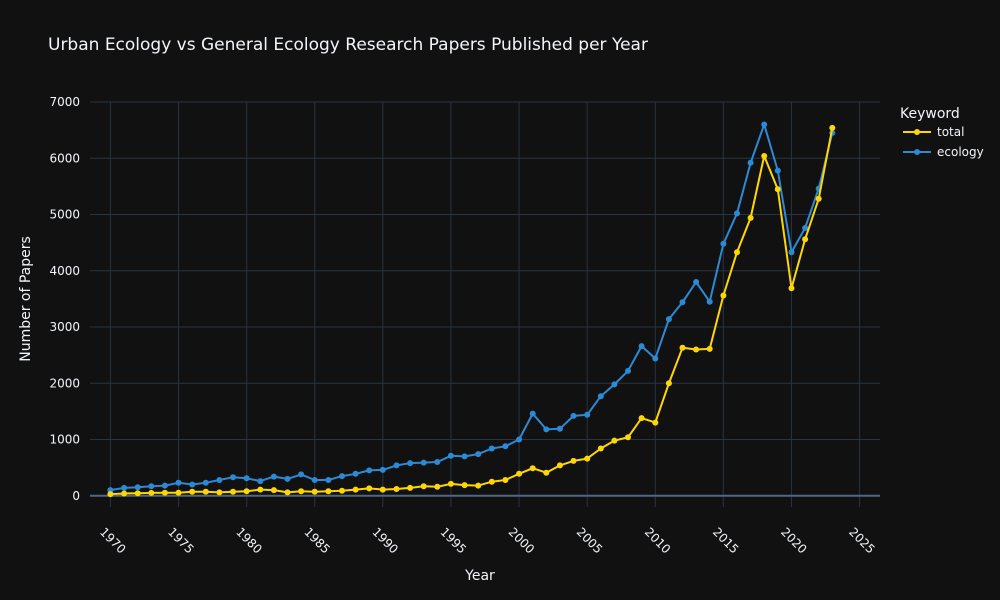 This screenshot has height=600, width=1000. What do you see at coordinates (933, 132) in the screenshot?
I see `legend-item-total: total` at bounding box center [933, 132].